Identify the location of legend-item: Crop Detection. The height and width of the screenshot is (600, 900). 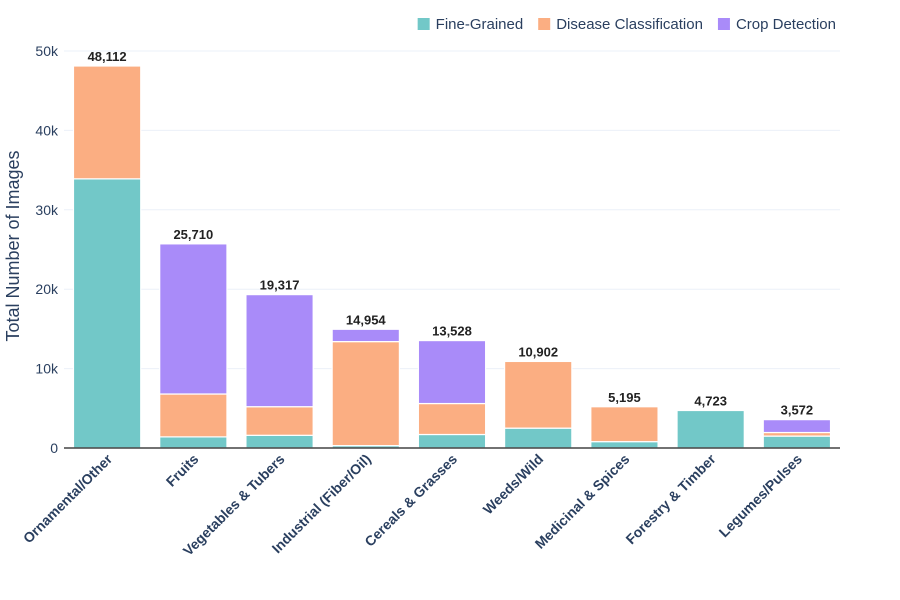
(776, 24).